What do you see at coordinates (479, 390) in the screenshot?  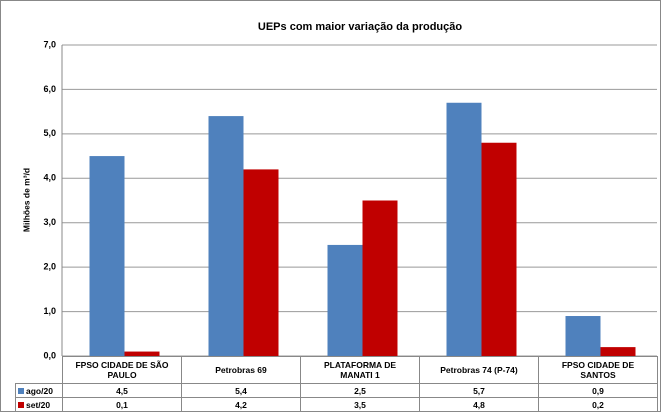 I see `value-label: 5,7` at bounding box center [479, 390].